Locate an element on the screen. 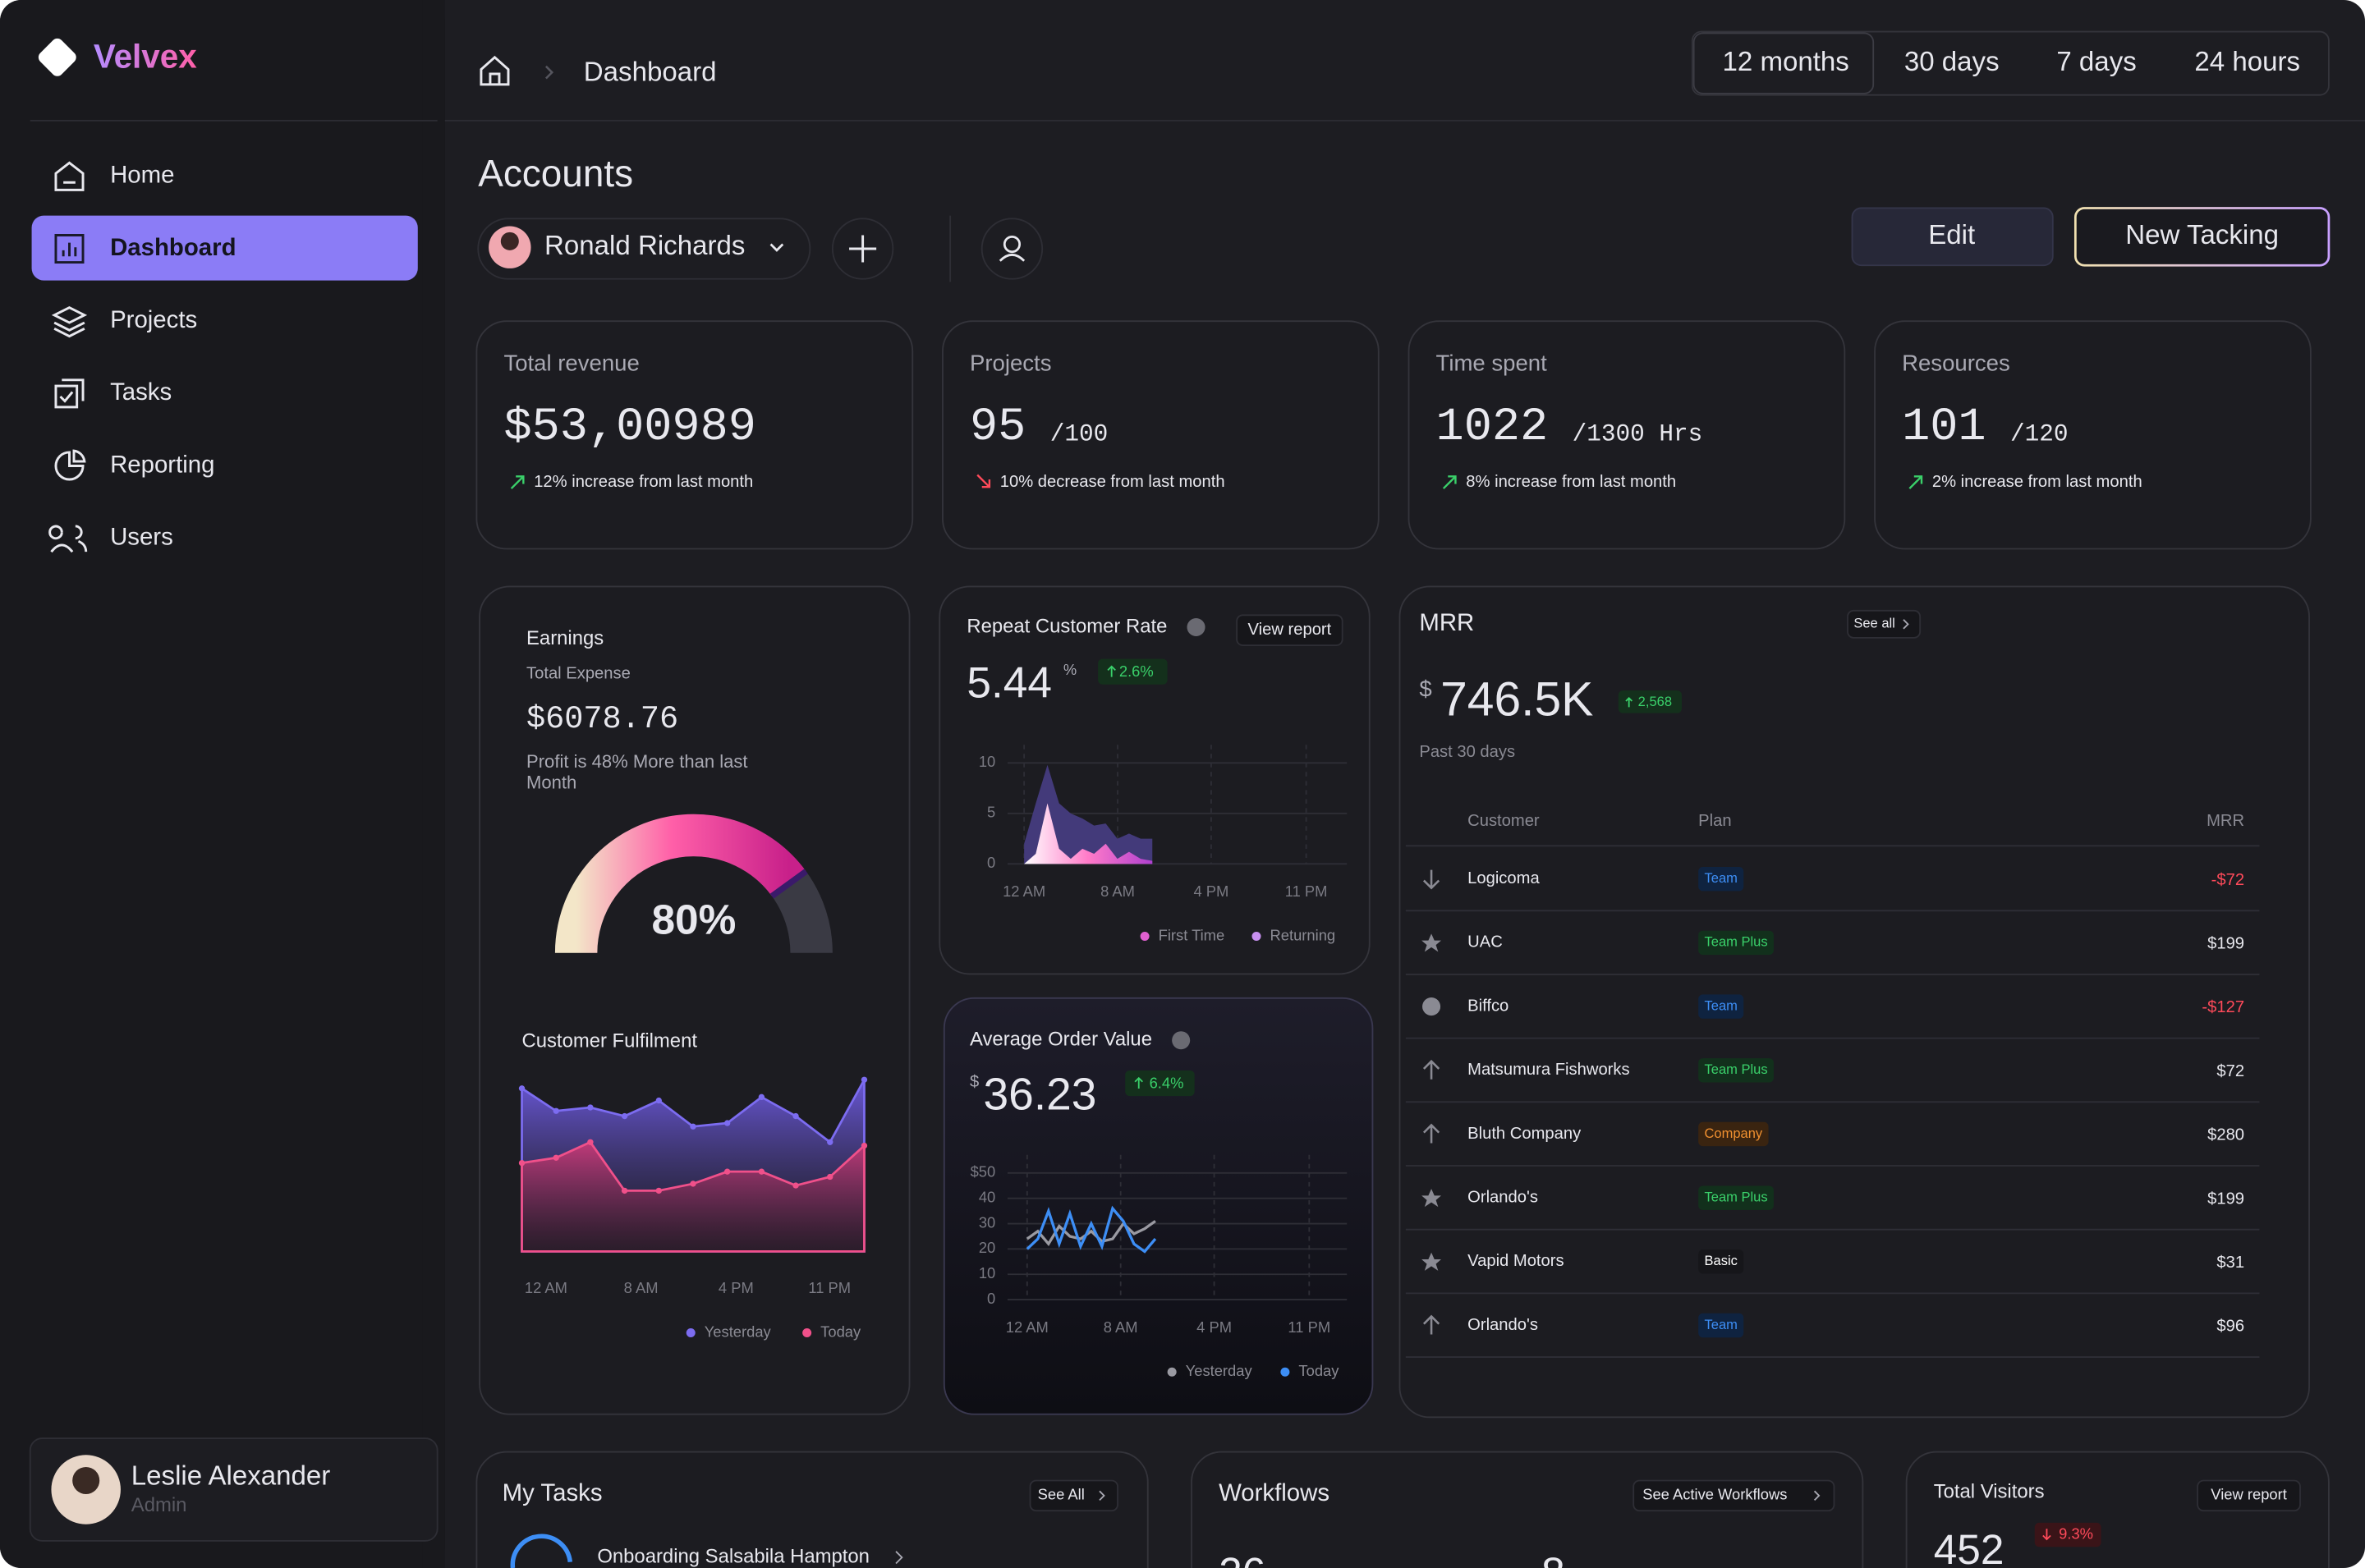  visitors-title: Total Visitors is located at coordinates (1989, 1491).